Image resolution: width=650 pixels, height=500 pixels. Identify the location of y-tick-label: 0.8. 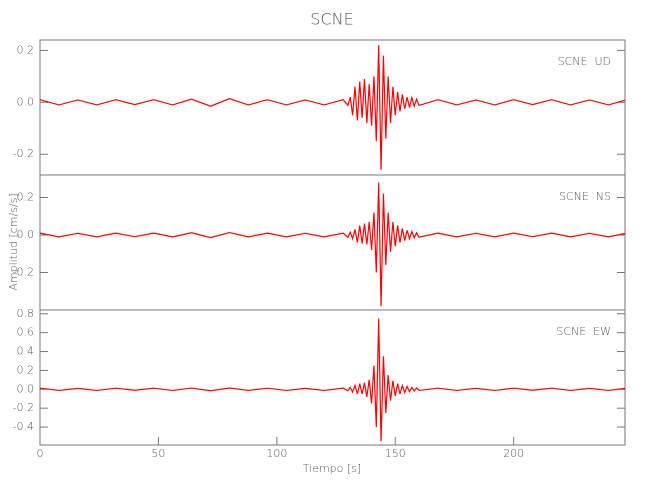
(26, 313).